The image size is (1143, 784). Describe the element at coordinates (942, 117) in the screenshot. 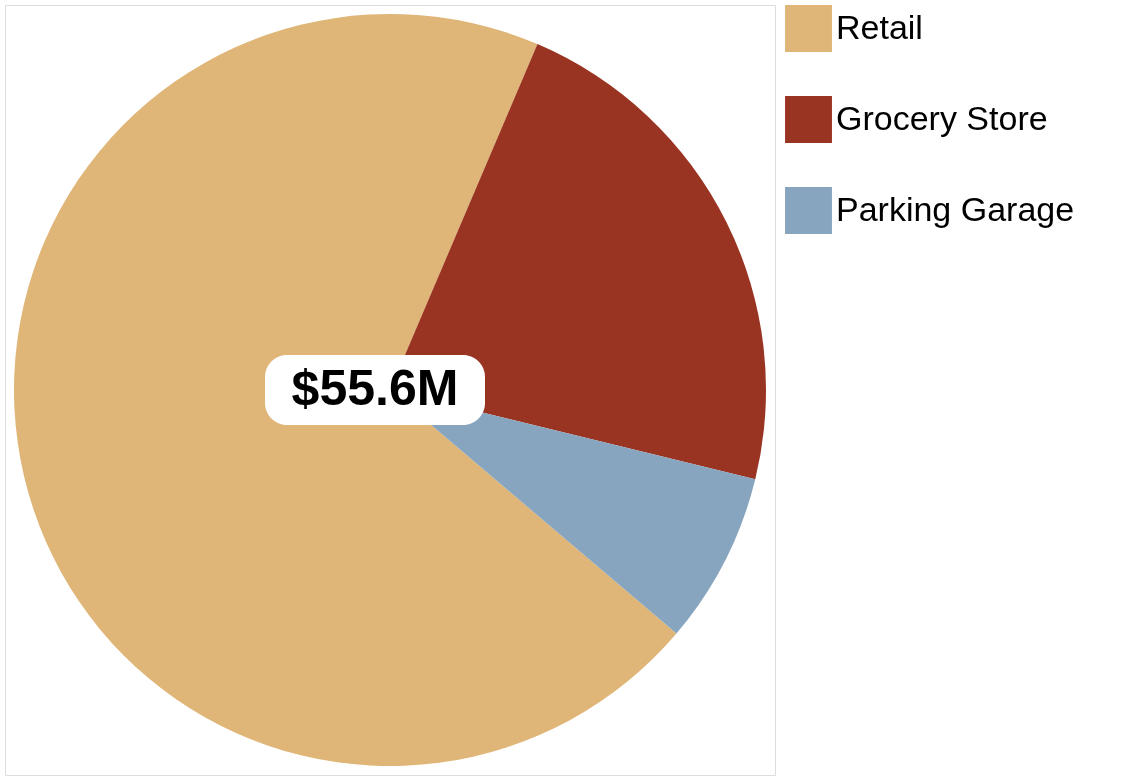

I see `legend-label: Grocery Store` at that location.